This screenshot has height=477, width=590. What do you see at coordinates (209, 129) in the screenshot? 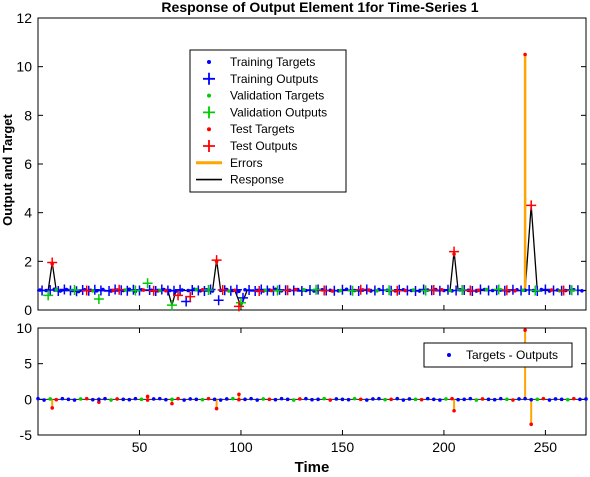
I see `legend-marker-test-targets` at bounding box center [209, 129].